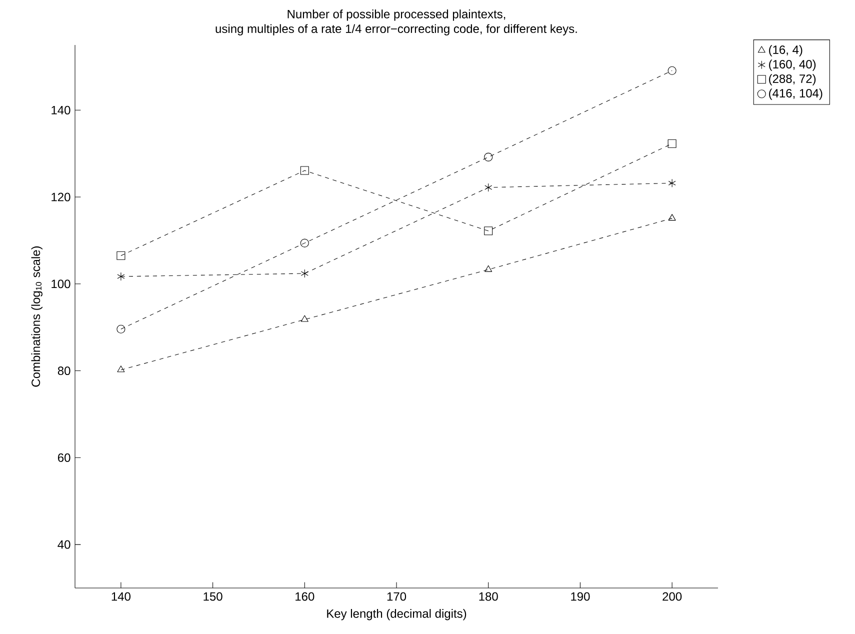 The image size is (855, 634). What do you see at coordinates (121, 596) in the screenshot?
I see `x-tick-label: 140` at bounding box center [121, 596].